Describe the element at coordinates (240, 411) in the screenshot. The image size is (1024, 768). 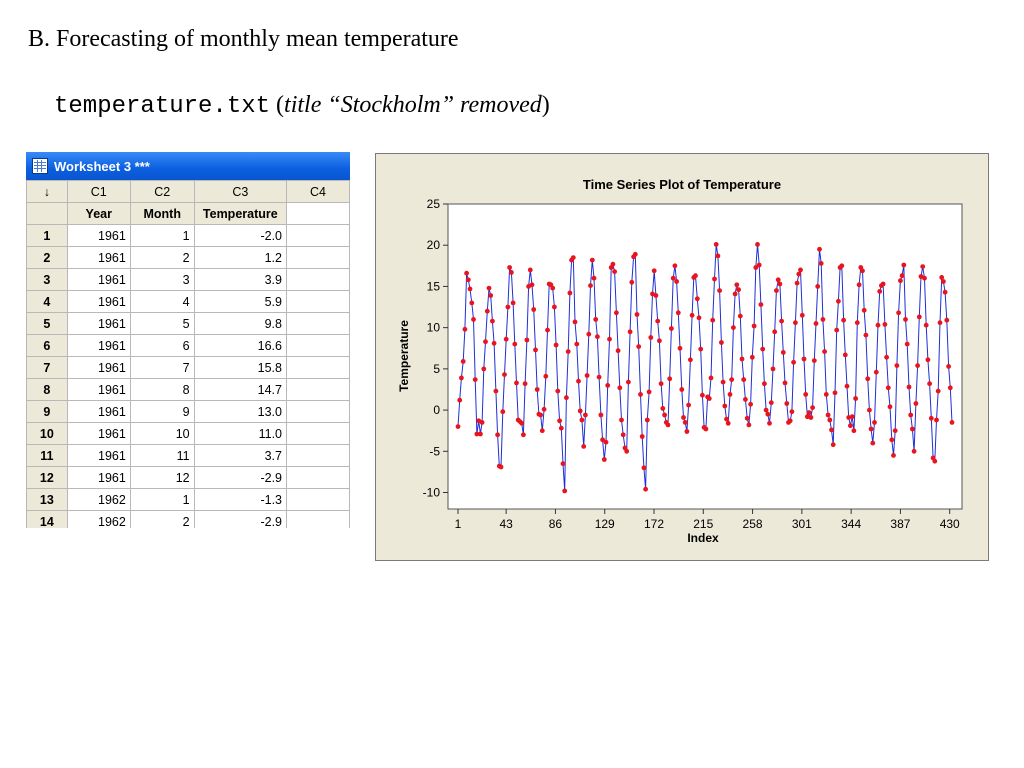
I see `cell-temperature: 13.0` at that location.